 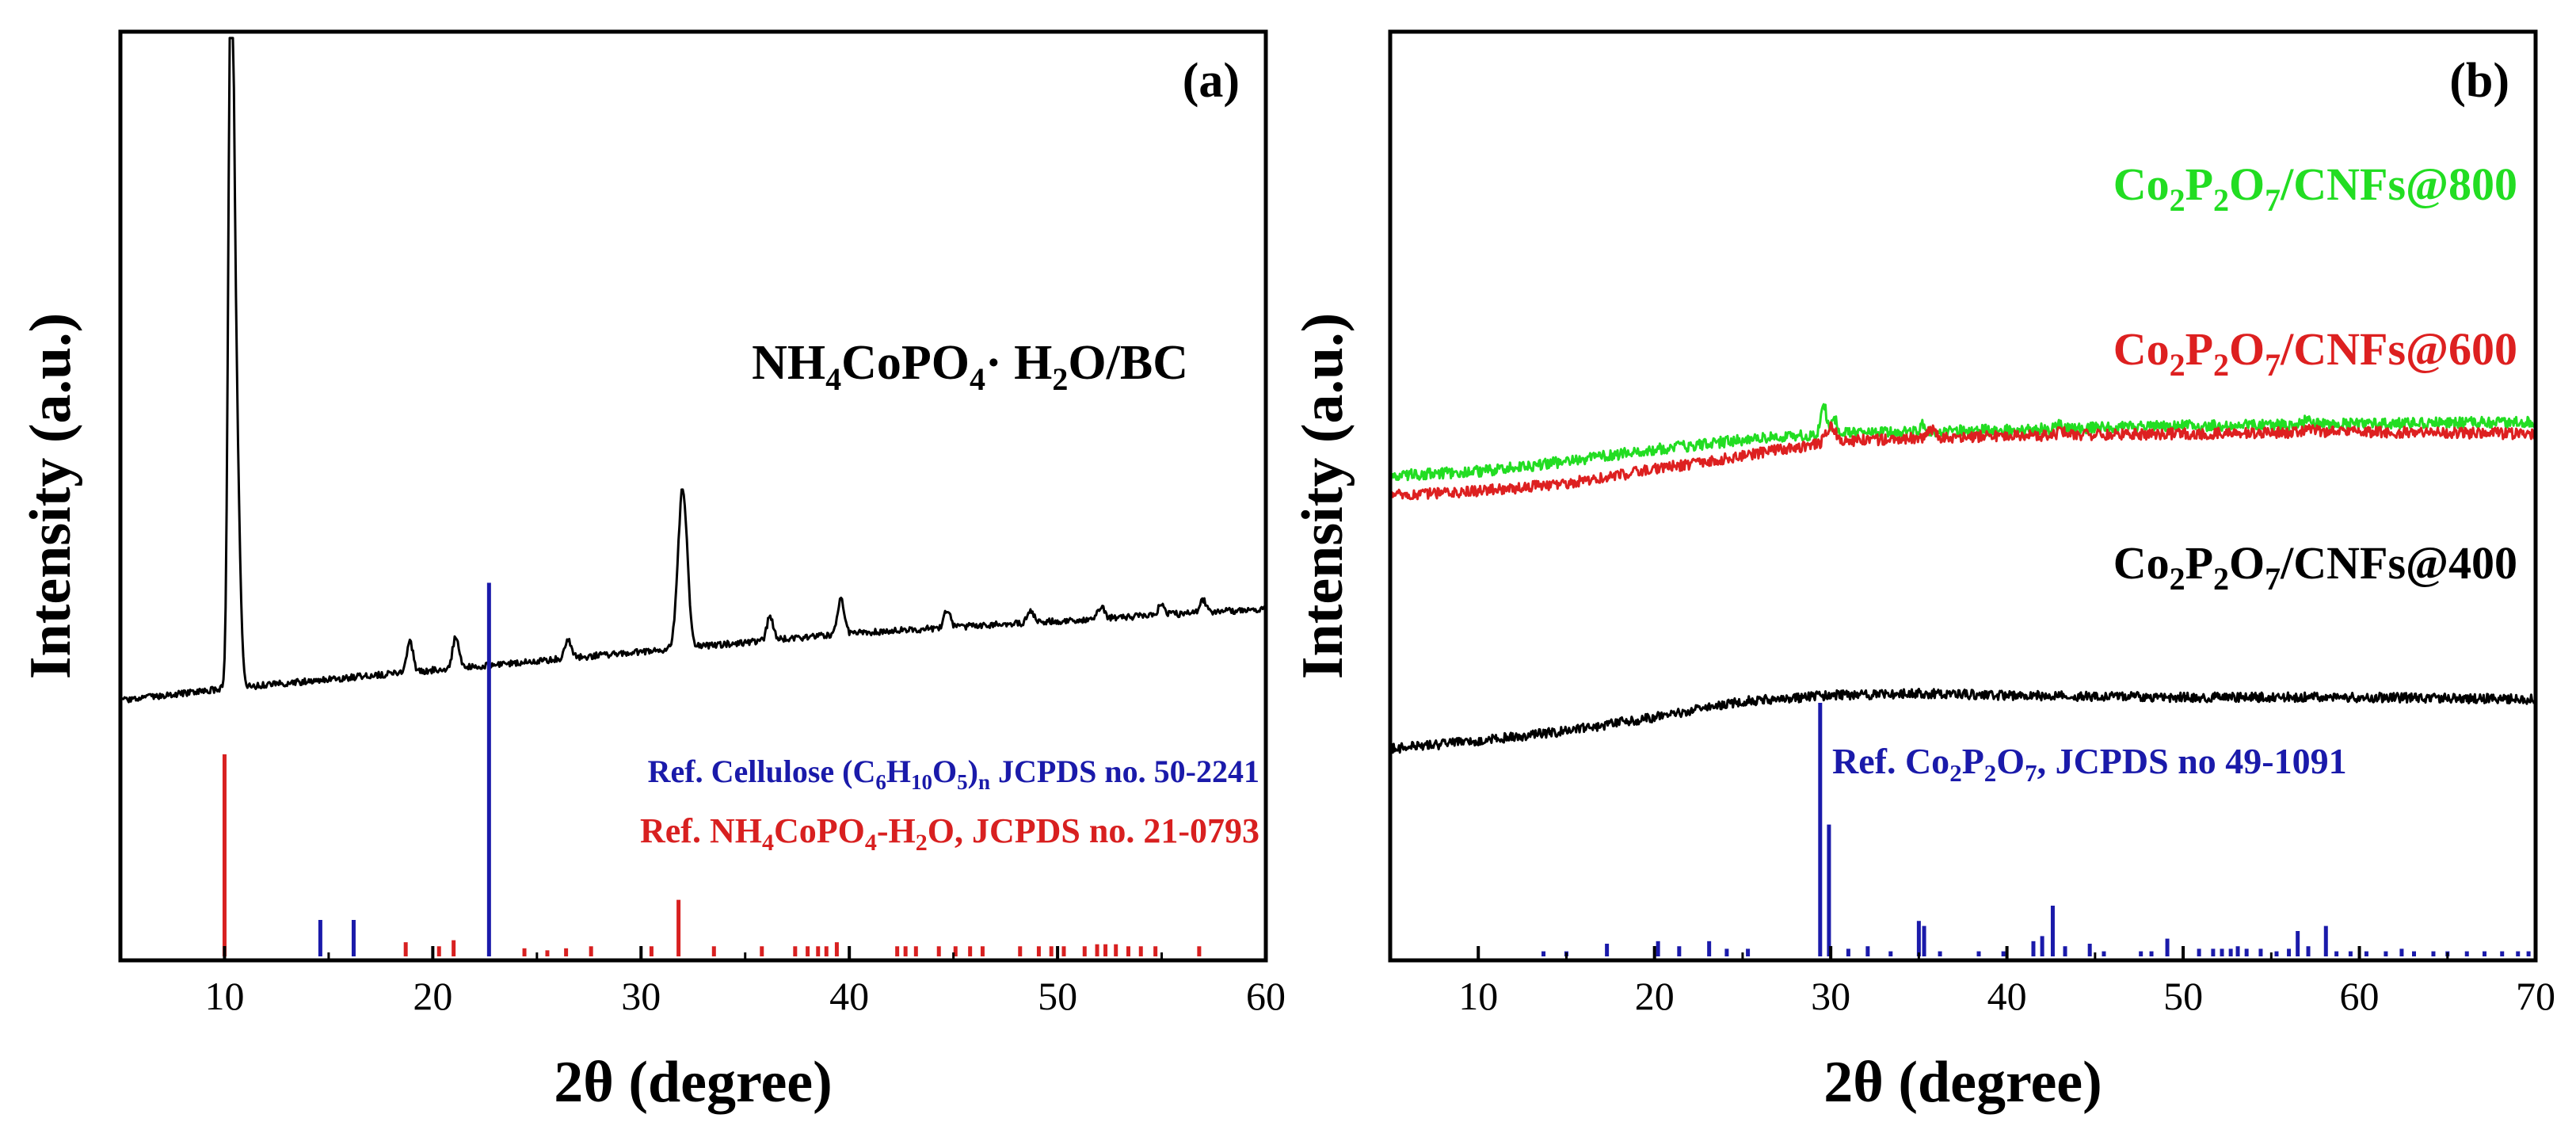 I want to click on panel-b-label: (b), so click(x=2479, y=81).